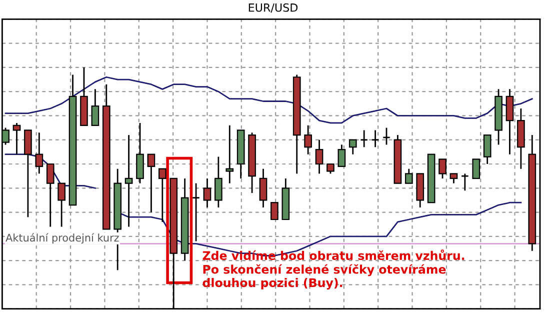 Image resolution: width=546 pixels, height=320 pixels. What do you see at coordinates (273, 8) in the screenshot?
I see `chart-title: EUR/USD` at bounding box center [273, 8].